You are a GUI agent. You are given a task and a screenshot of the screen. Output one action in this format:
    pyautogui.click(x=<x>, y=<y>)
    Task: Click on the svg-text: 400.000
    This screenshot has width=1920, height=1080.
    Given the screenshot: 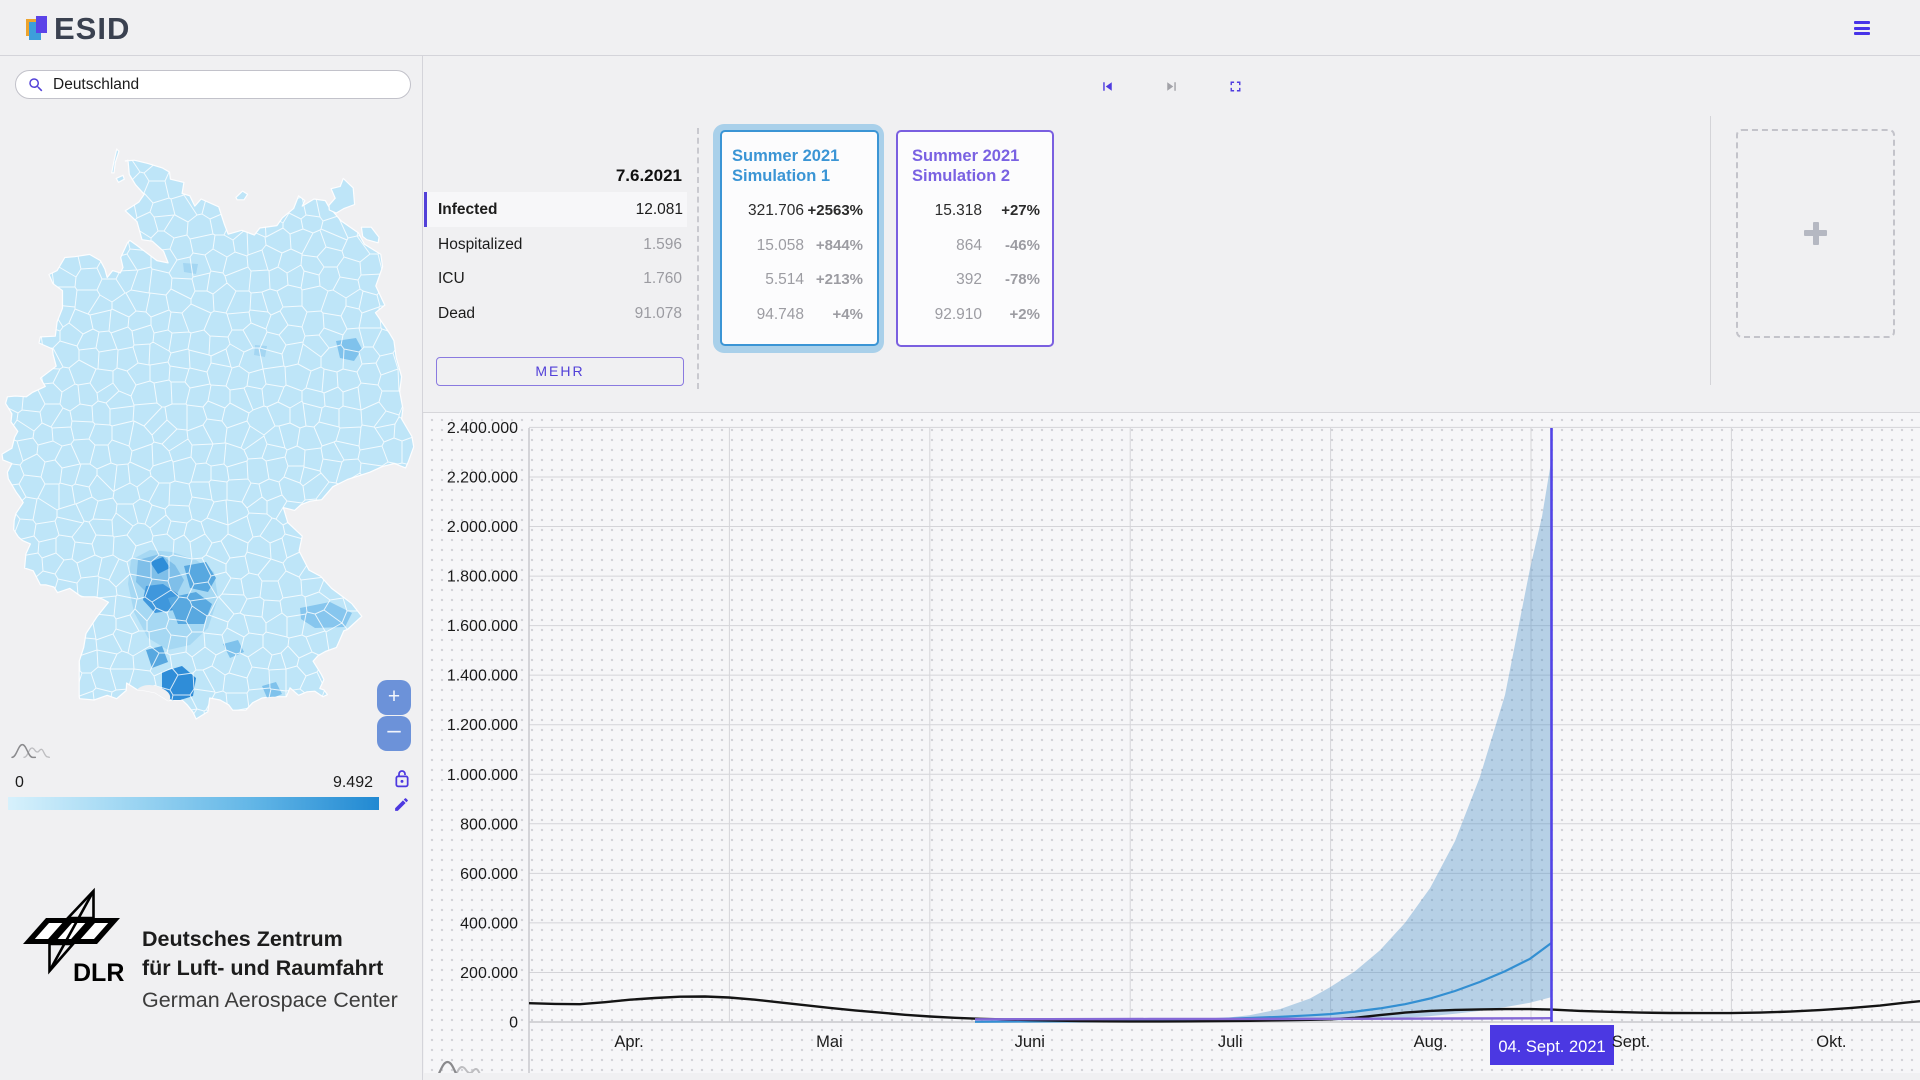 What is the action you would take?
    pyautogui.click(x=489, y=923)
    